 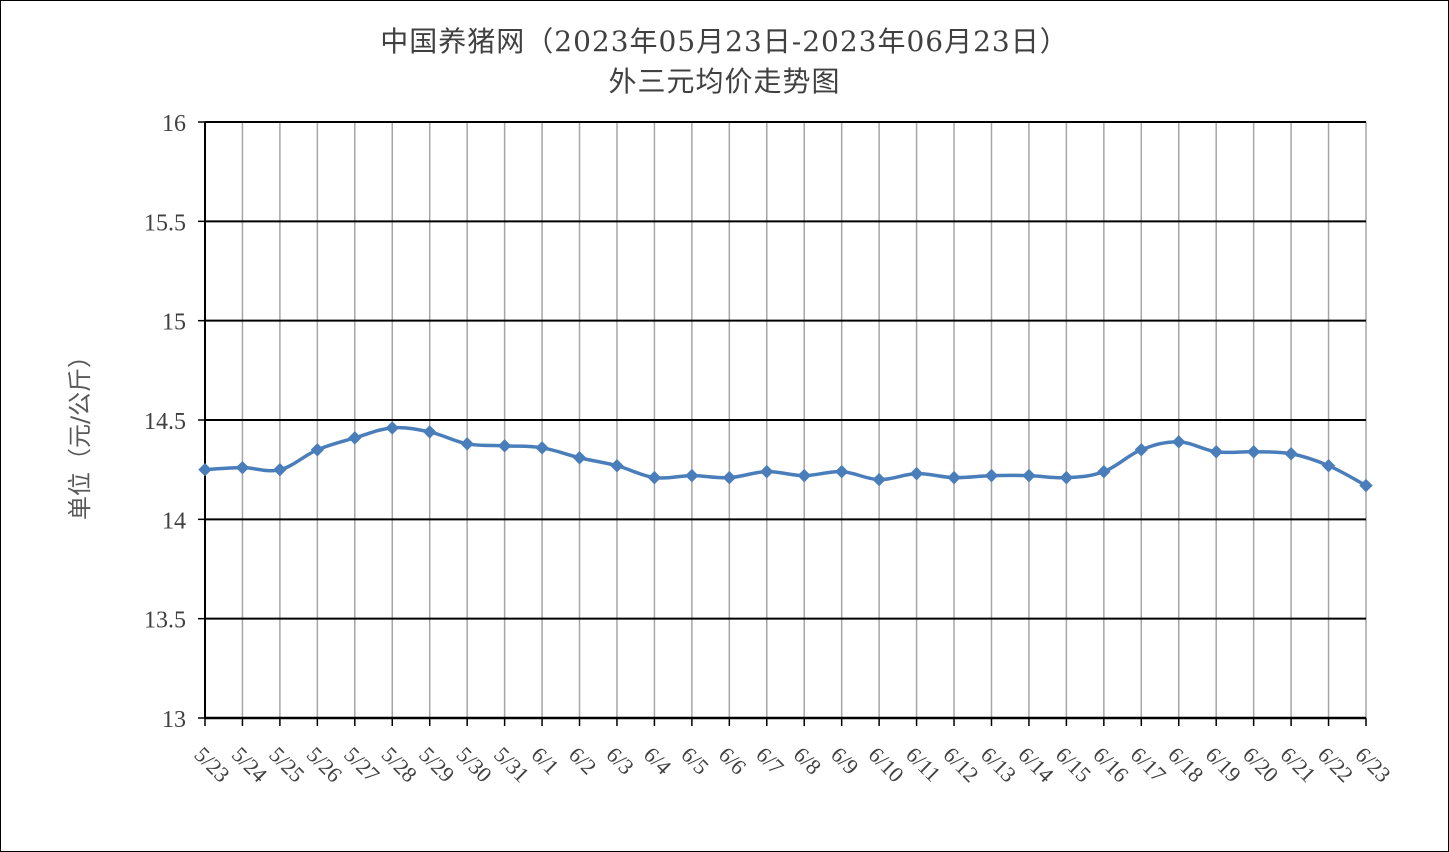 What do you see at coordinates (165, 223) in the screenshot?
I see `y-tick-label: 15.5` at bounding box center [165, 223].